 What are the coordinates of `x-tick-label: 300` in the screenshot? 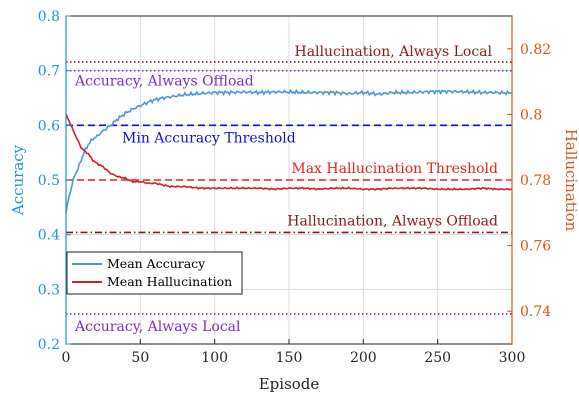 It's located at (512, 358).